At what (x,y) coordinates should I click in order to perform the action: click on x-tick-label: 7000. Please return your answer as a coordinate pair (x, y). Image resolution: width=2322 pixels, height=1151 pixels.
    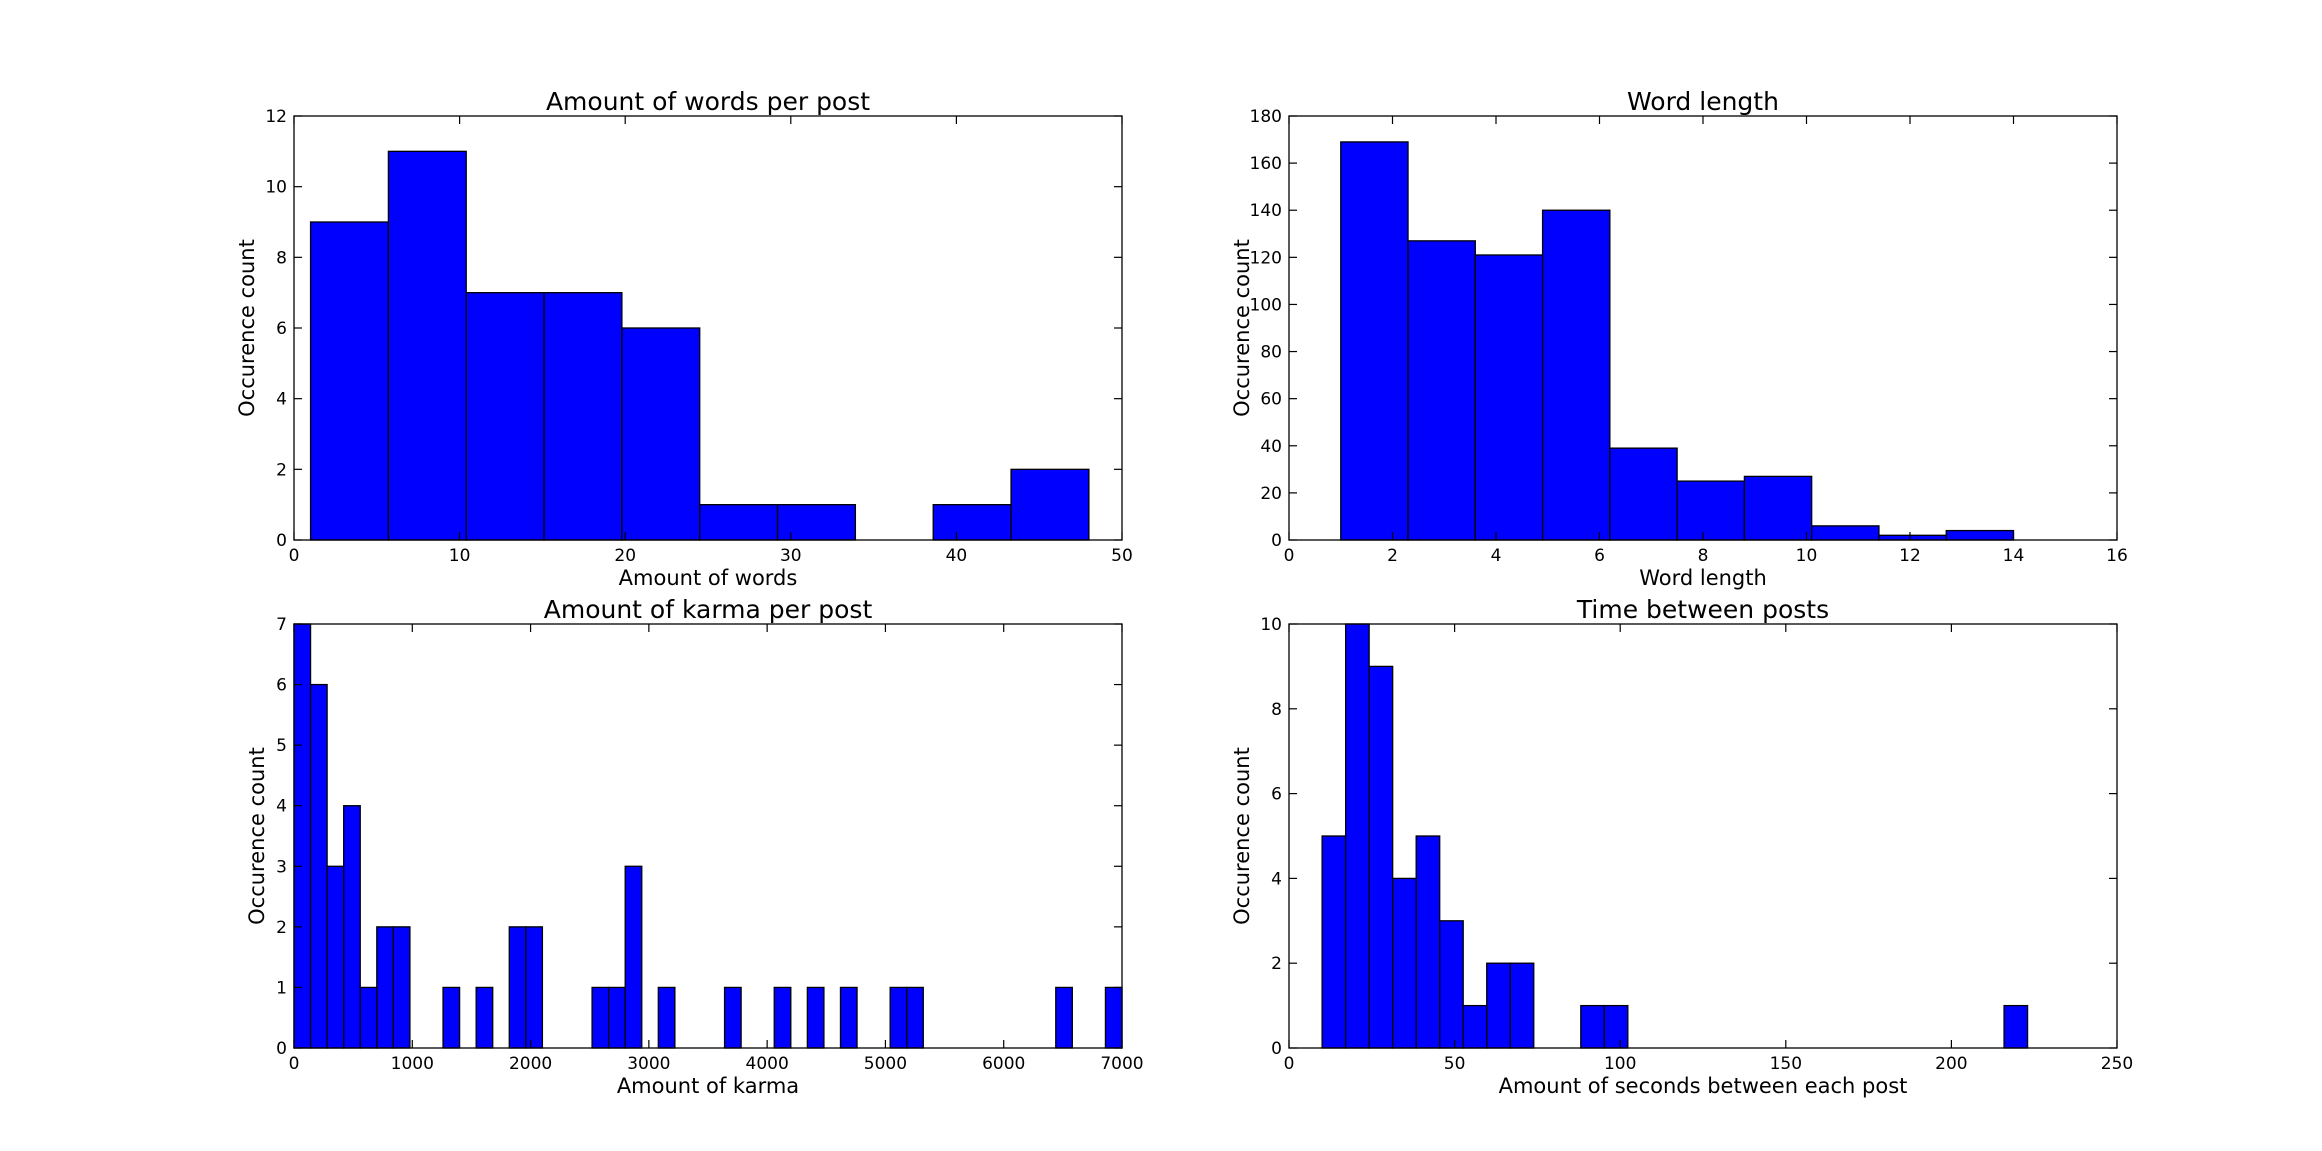
    Looking at the image, I should click on (1121, 1064).